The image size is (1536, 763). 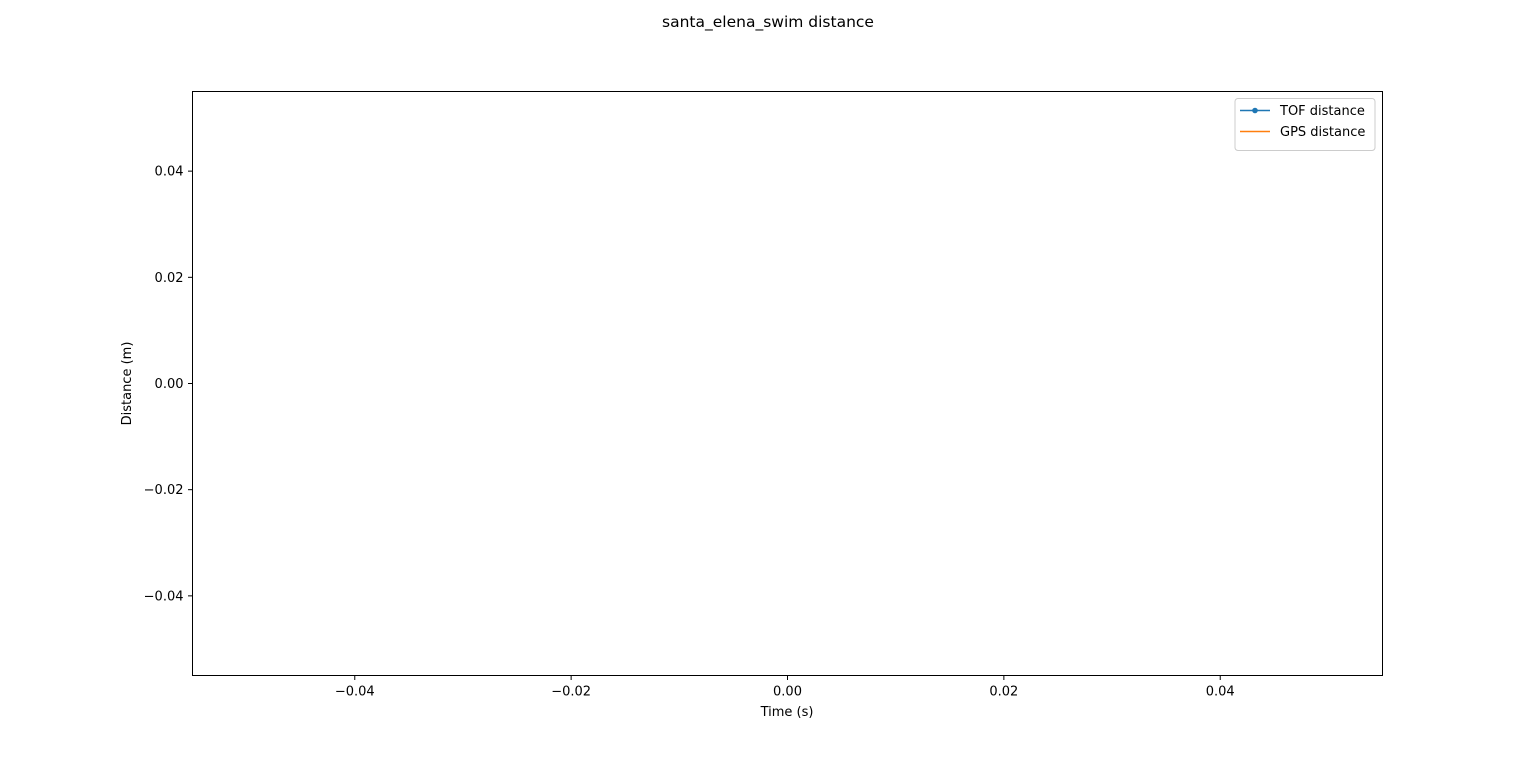 I want to click on chart-title: santa_elena_swim distance, so click(x=768, y=22).